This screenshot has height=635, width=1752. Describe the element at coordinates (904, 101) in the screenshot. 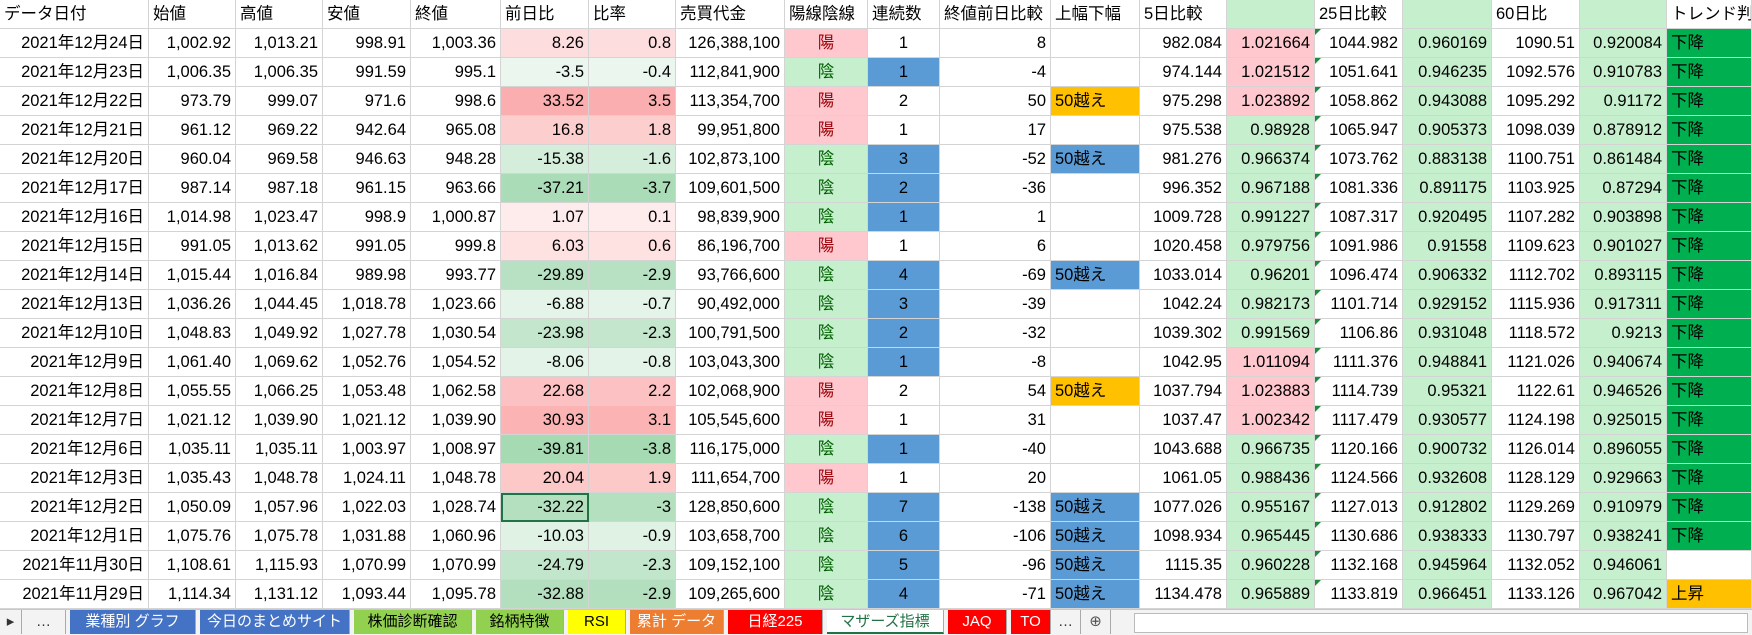

I see `table-cell: 2` at that location.